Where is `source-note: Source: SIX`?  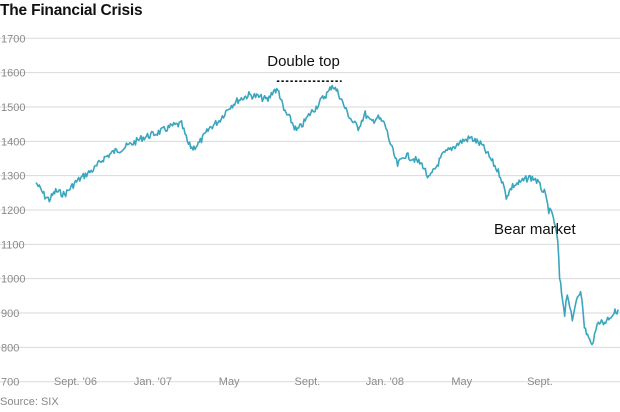
source-note: Source: SIX is located at coordinates (29, 402).